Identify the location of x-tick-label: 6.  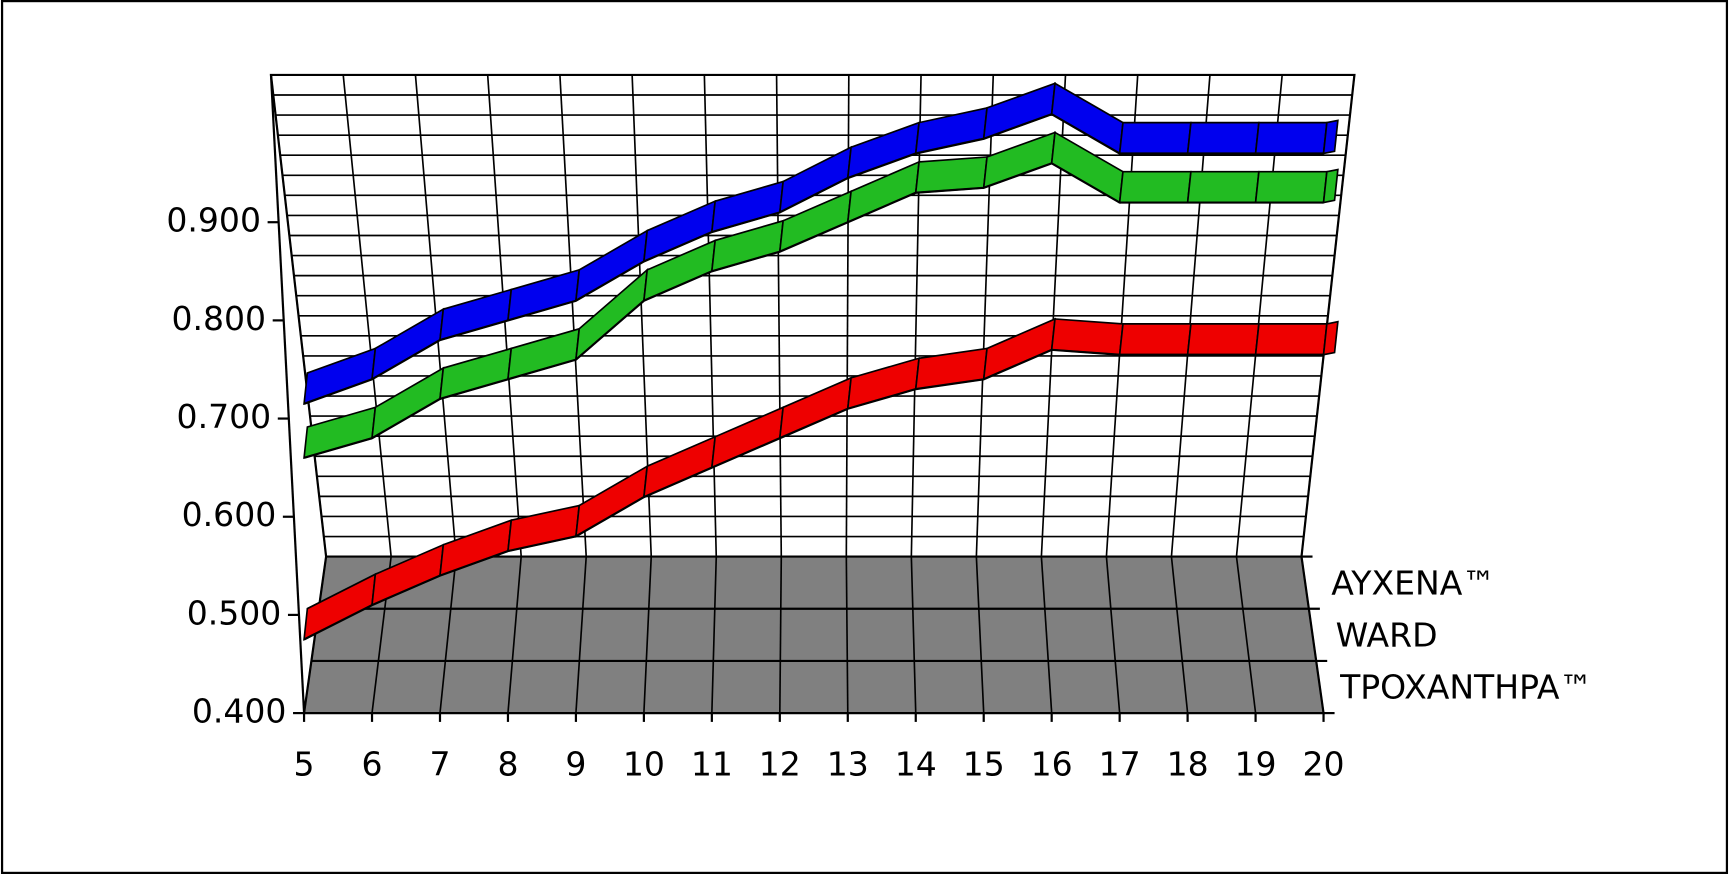
(372, 763).